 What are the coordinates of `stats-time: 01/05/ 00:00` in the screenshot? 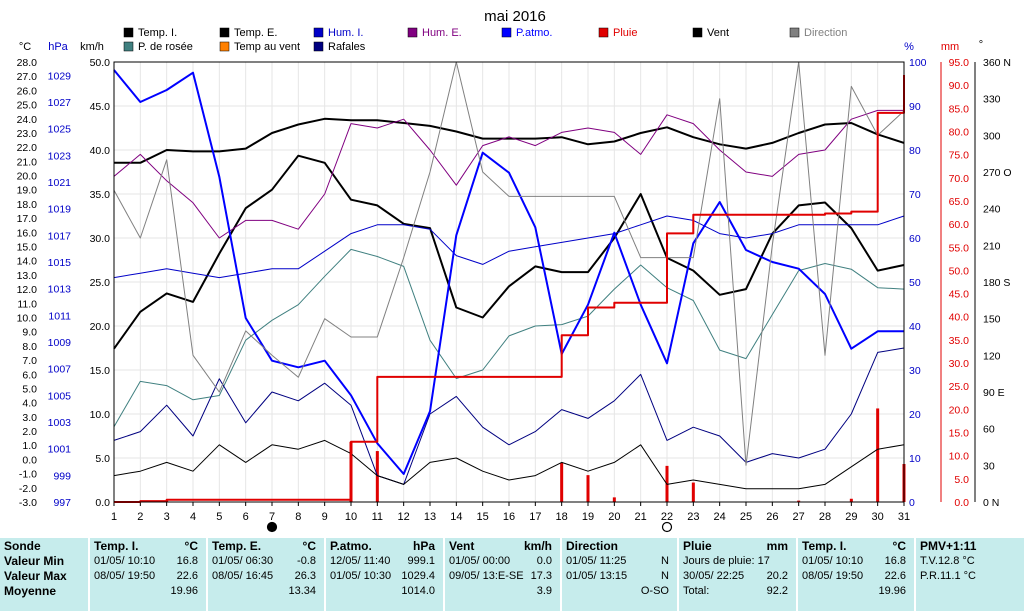 It's located at (480, 561).